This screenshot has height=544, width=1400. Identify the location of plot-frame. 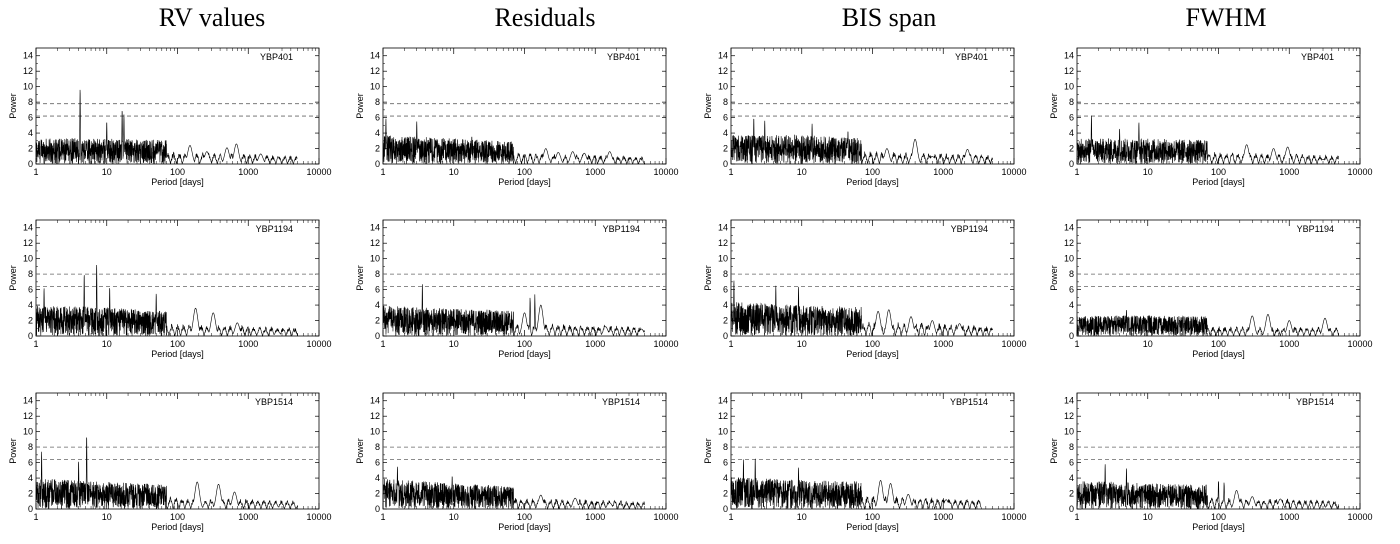
(177, 451).